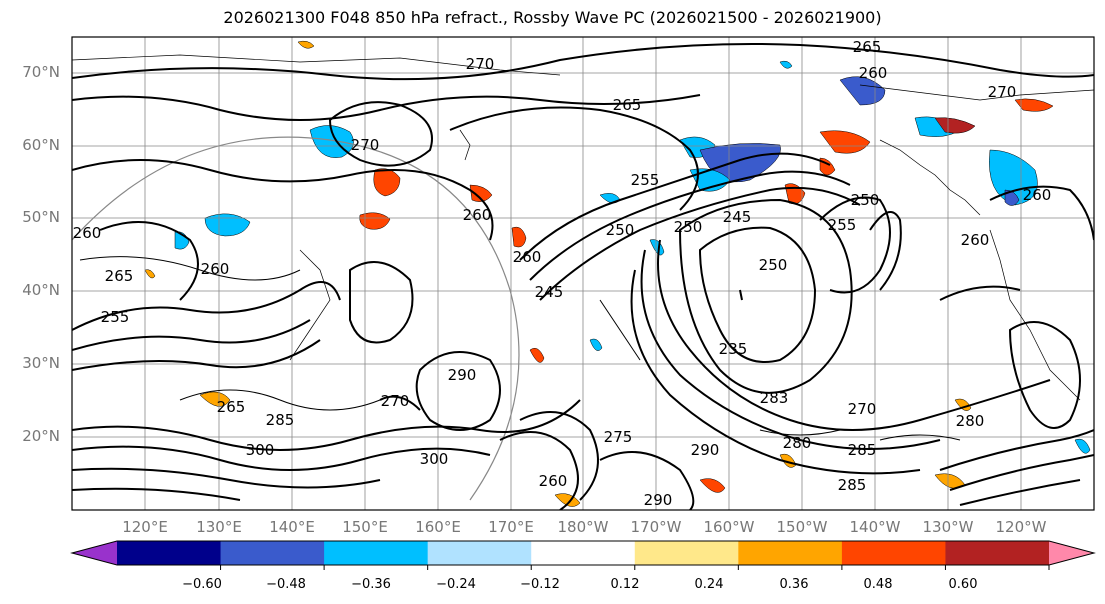 Image resolution: width=1105 pixels, height=604 pixels. I want to click on lon-label-130w: 130°W, so click(948, 527).